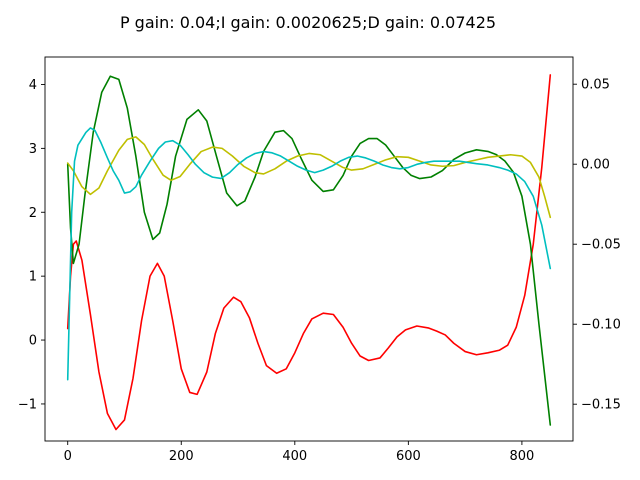  What do you see at coordinates (294, 456) in the screenshot?
I see `x-tick-label: 400` at bounding box center [294, 456].